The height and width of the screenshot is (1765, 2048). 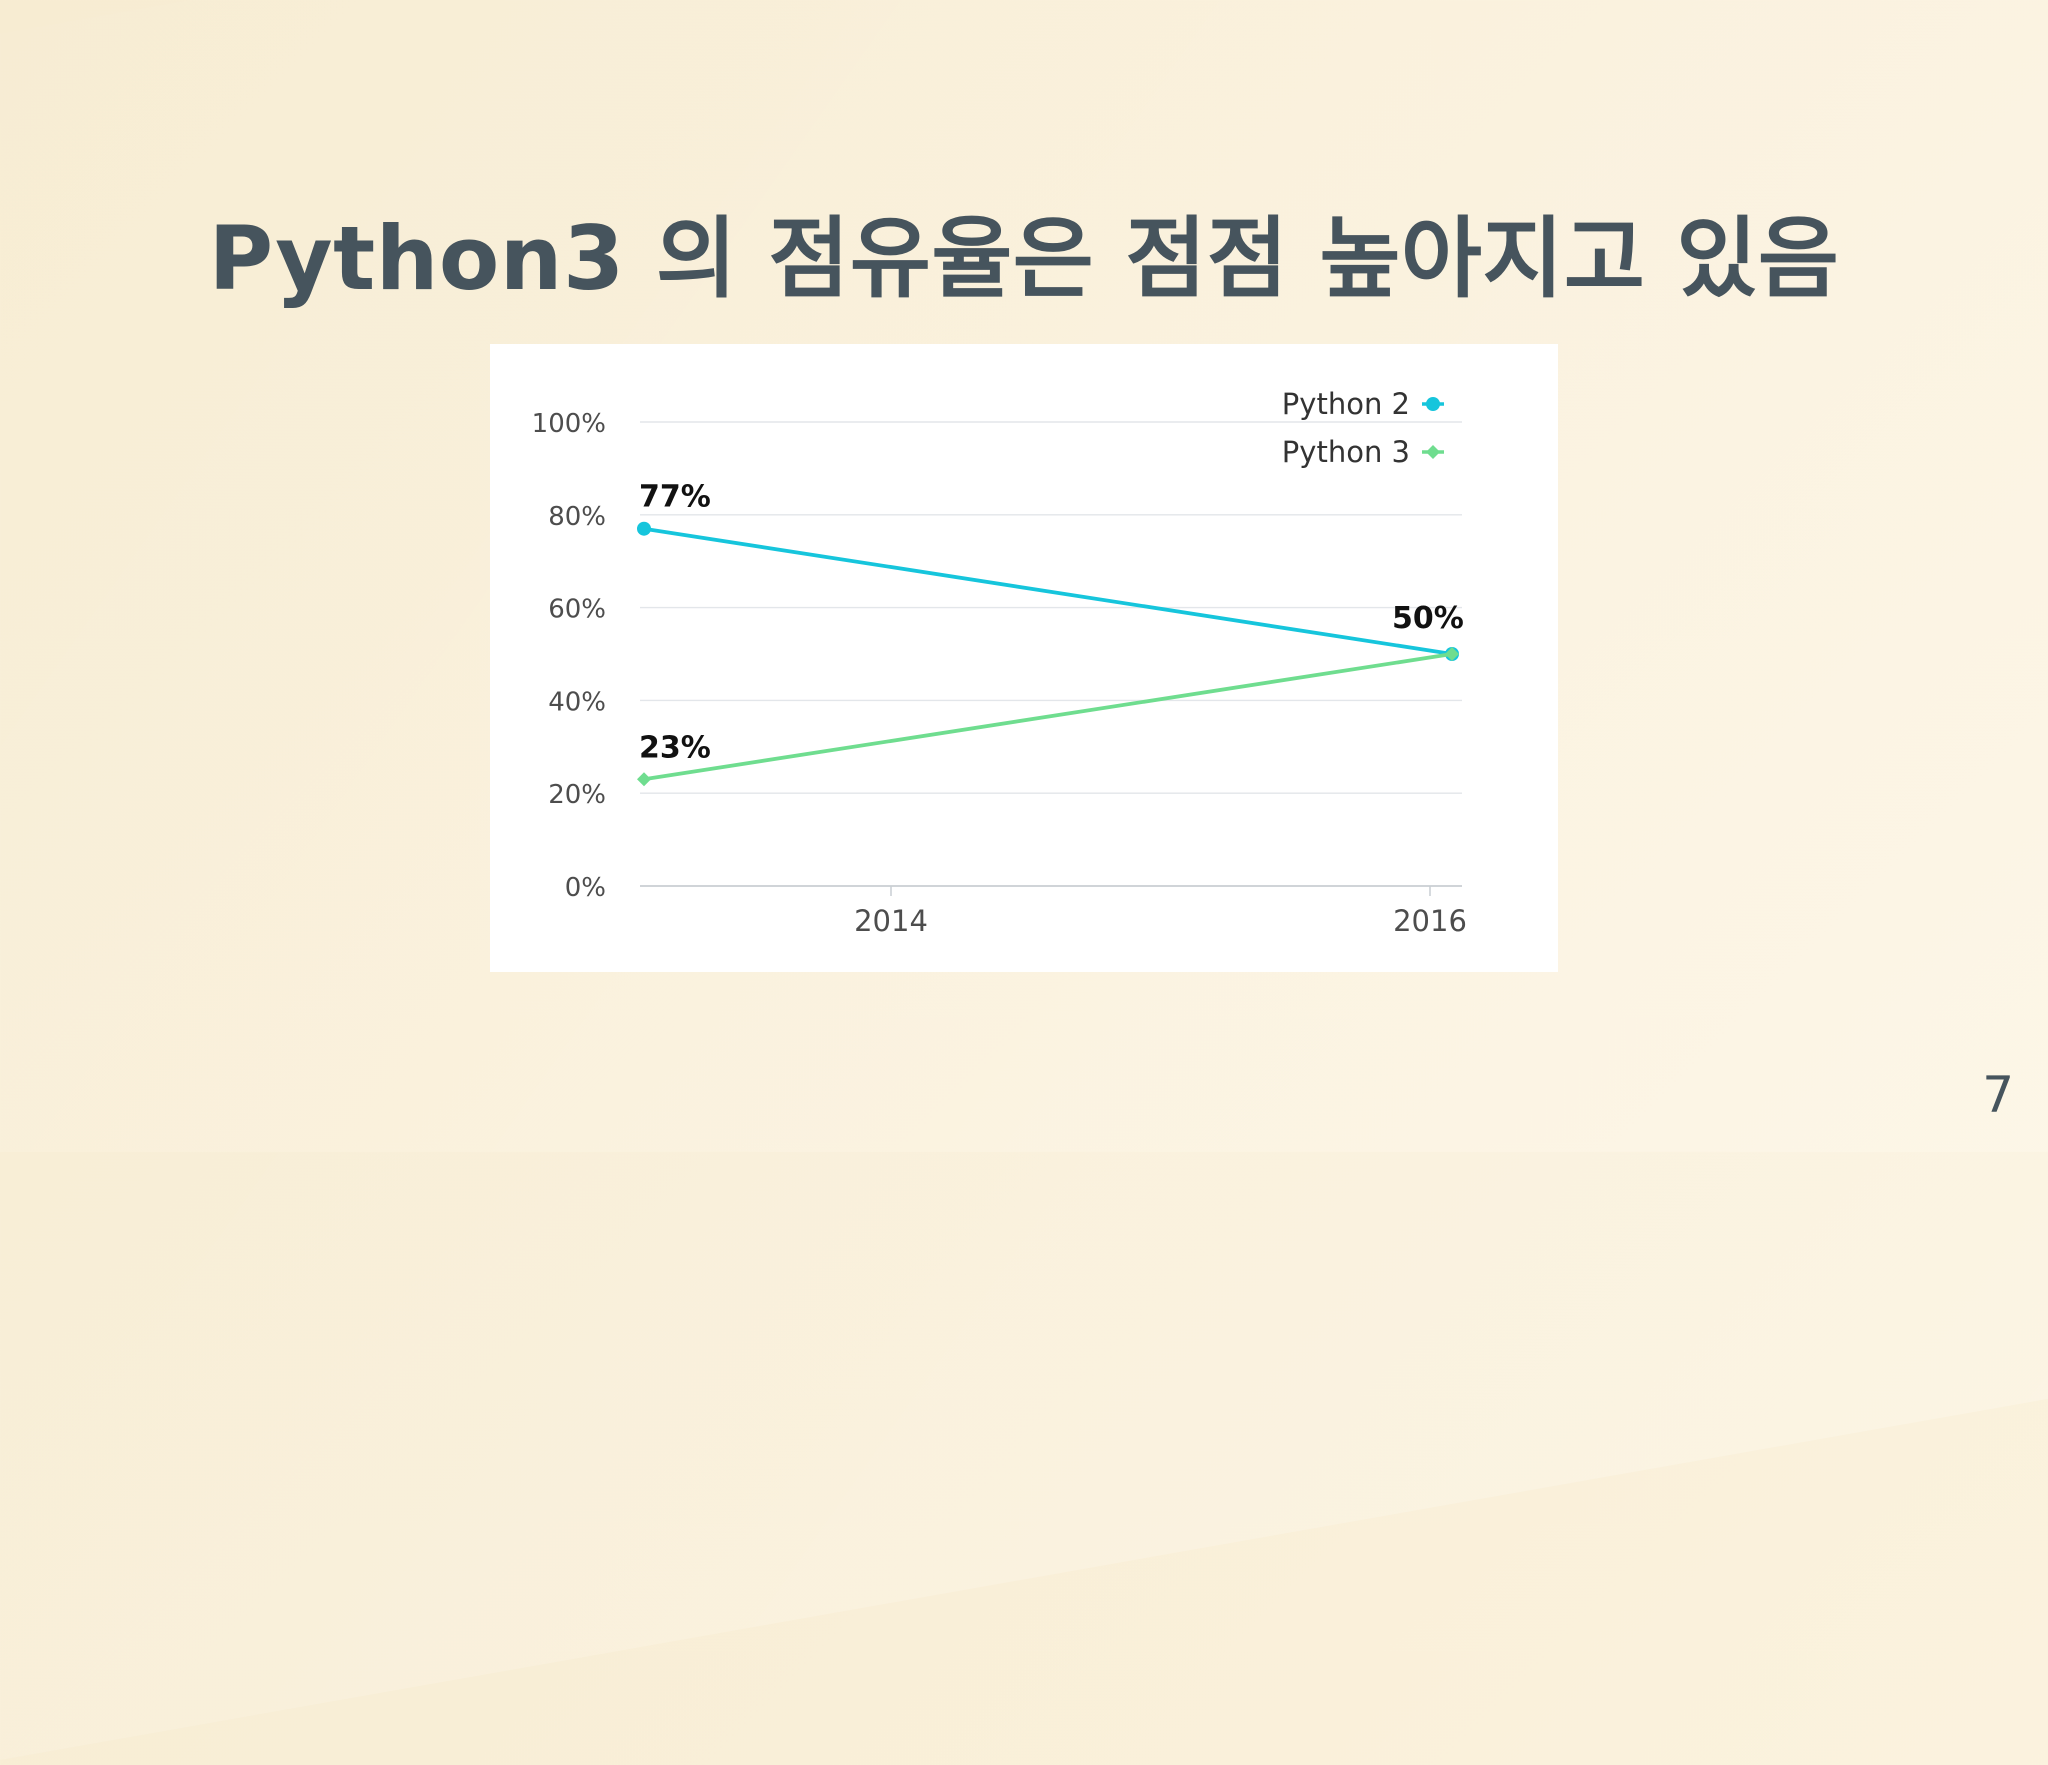 What do you see at coordinates (569, 424) in the screenshot?
I see `y-tick-label: 100%` at bounding box center [569, 424].